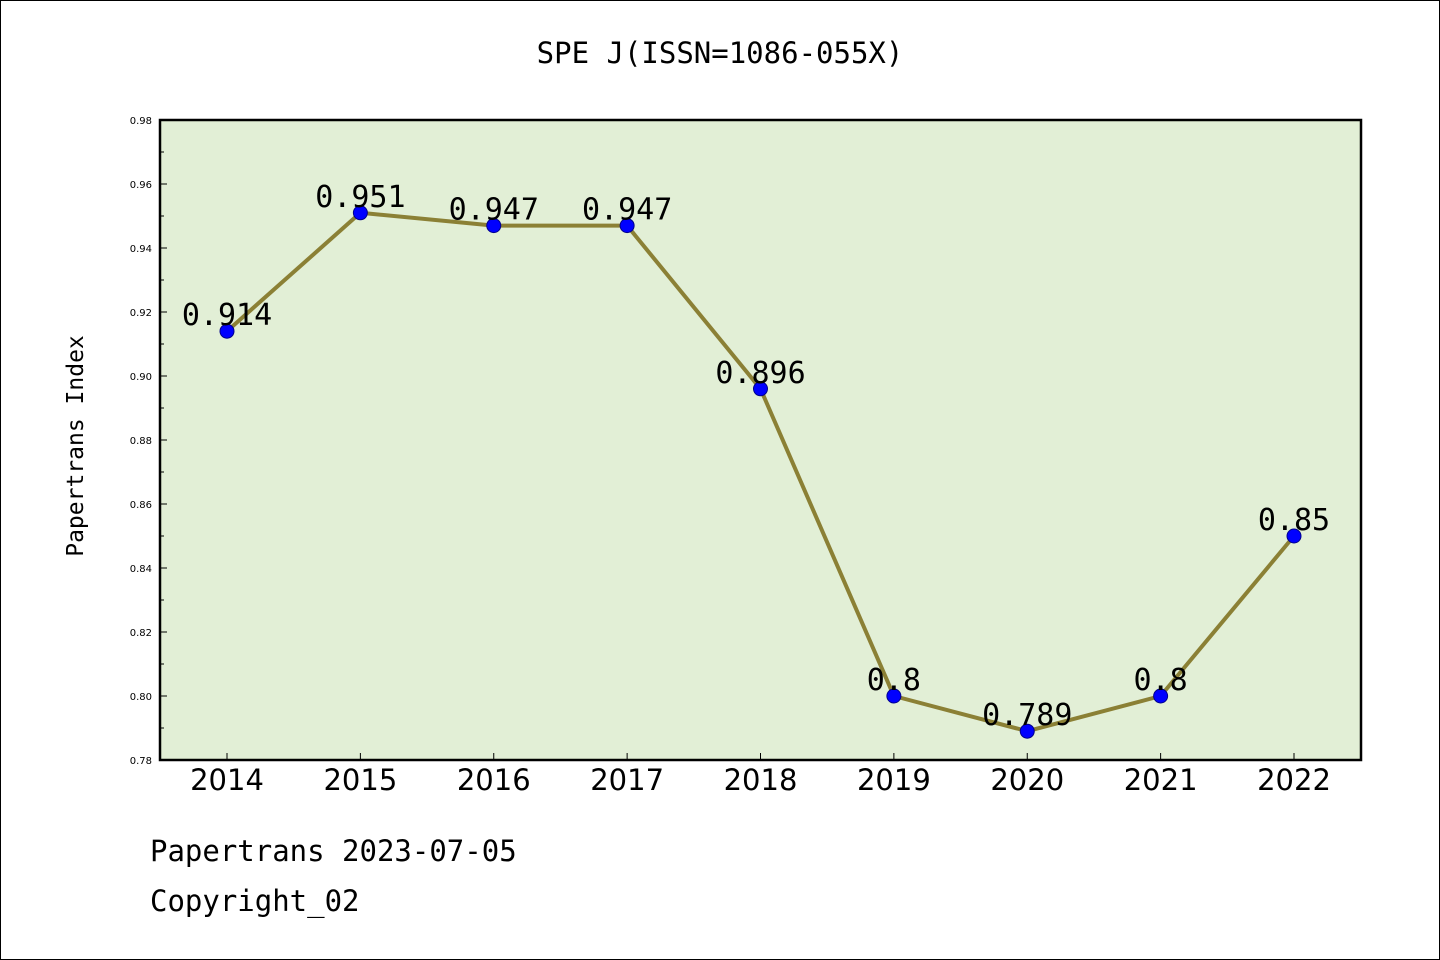 The height and width of the screenshot is (960, 1440). Describe the element at coordinates (360, 213) in the screenshot. I see `data-point-2015` at that location.